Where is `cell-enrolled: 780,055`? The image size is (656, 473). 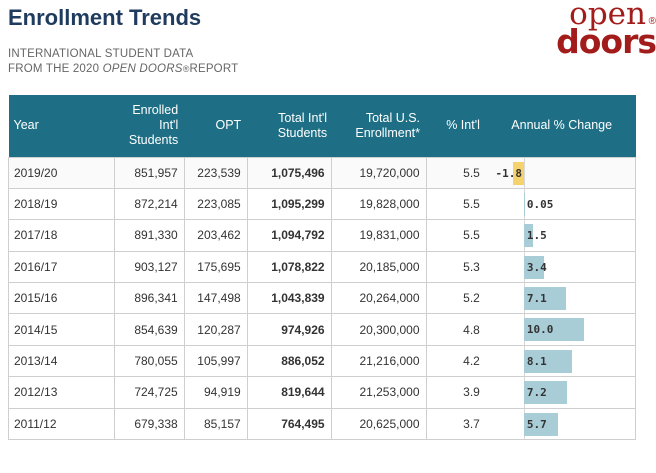 cell-enrolled: 780,055 is located at coordinates (149, 361).